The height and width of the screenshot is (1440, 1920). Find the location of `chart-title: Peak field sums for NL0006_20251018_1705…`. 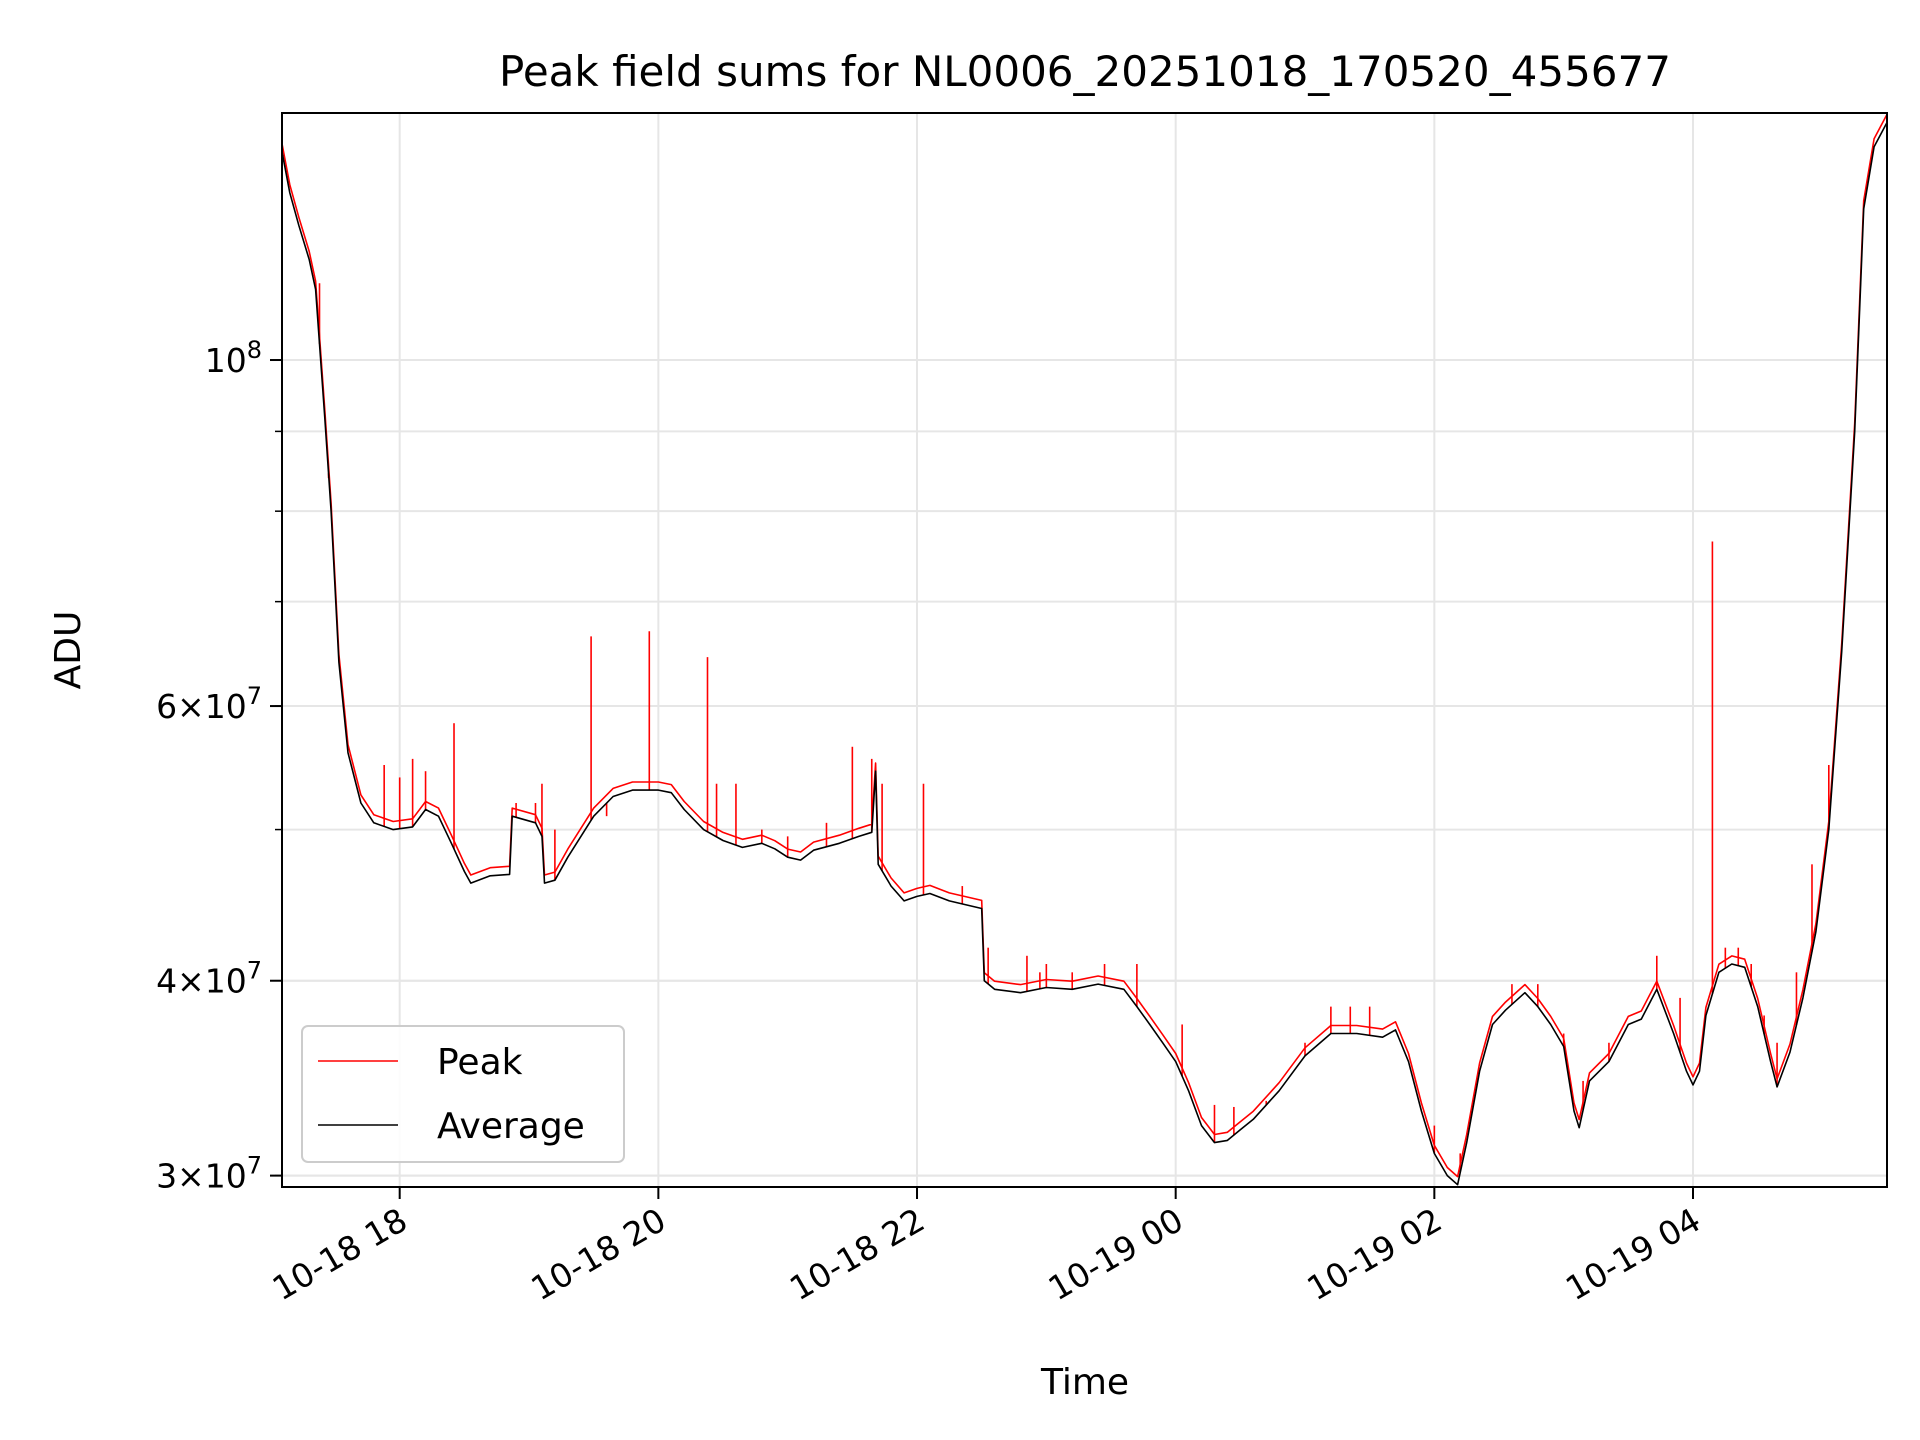

chart-title: Peak field sums for NL0006_20251018_1705… is located at coordinates (1085, 71).